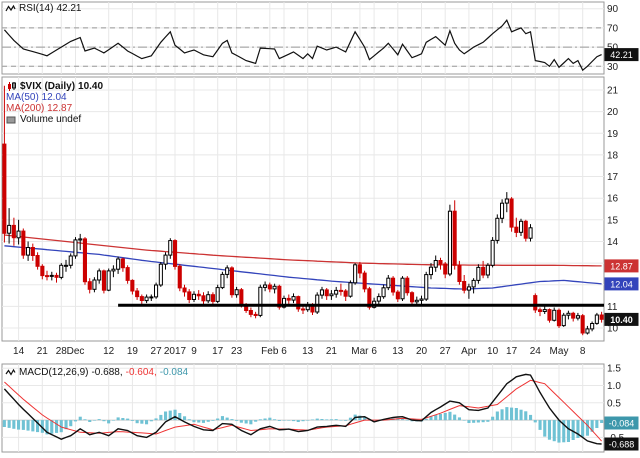  What do you see at coordinates (621, 55) in the screenshot?
I see `svg-text: 42.21` at bounding box center [621, 55].